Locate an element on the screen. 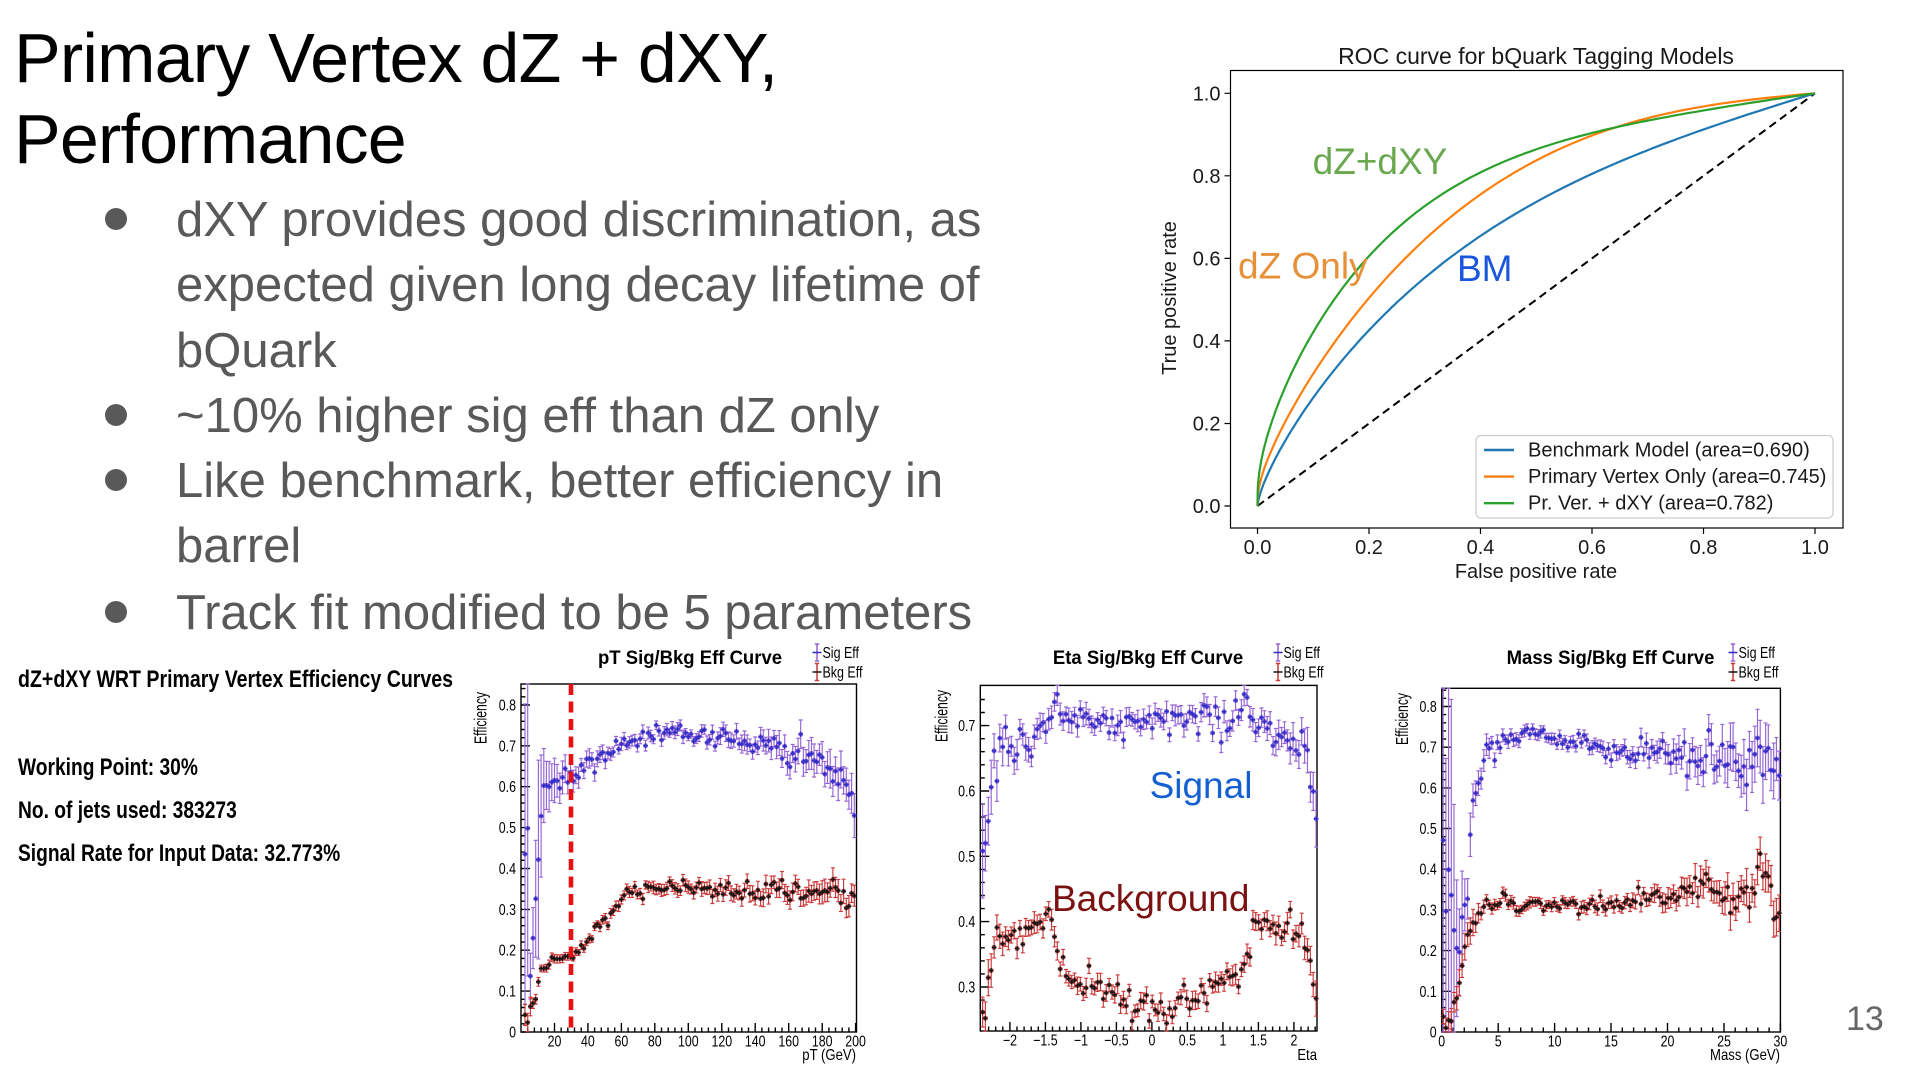 This screenshot has width=1920, height=1080. svg-text: BM is located at coordinates (1485, 268).